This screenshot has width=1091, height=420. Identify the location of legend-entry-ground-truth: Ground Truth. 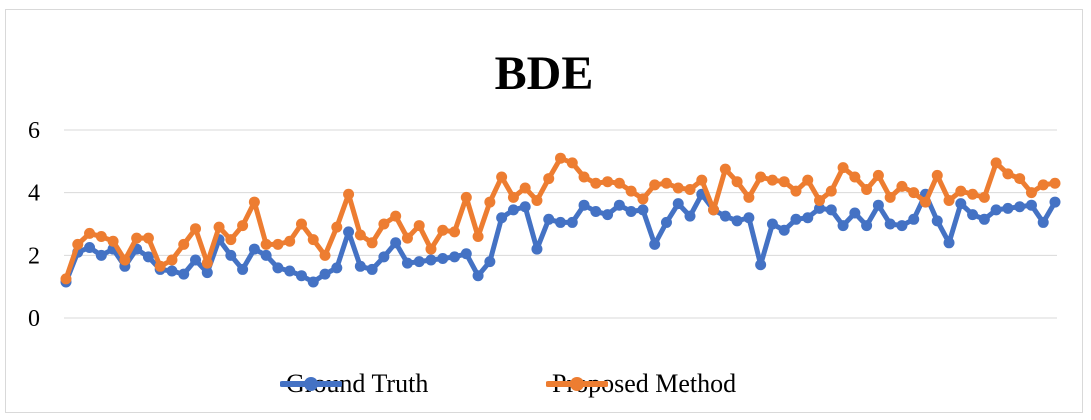
(354, 384).